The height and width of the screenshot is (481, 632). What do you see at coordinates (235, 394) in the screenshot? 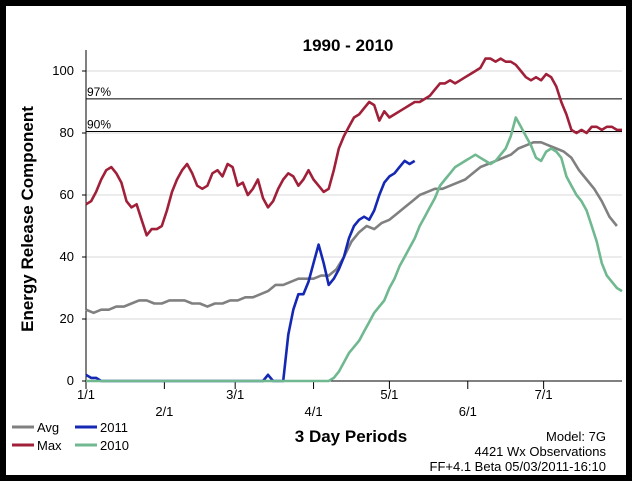
I see `x-tick-label-3-1: 3/1` at bounding box center [235, 394].